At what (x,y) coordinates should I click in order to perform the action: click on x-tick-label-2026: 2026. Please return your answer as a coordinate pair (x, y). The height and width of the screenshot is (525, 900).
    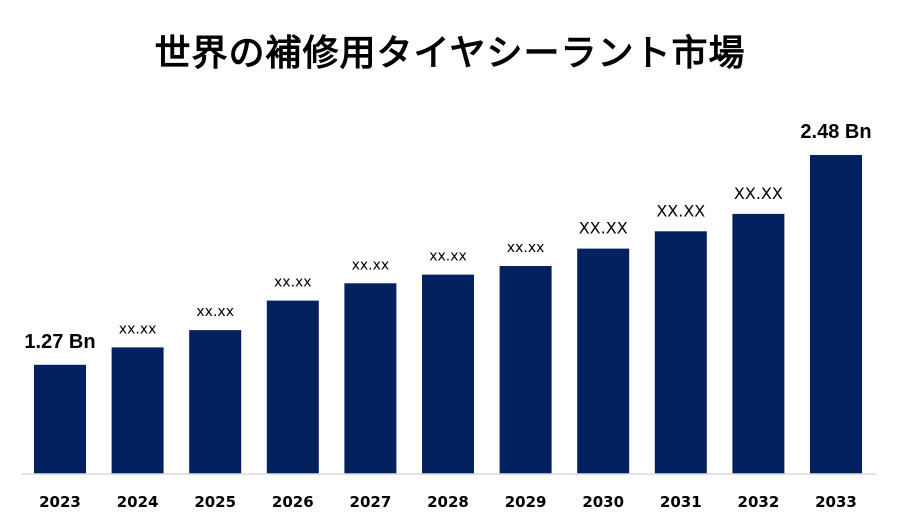
    Looking at the image, I should click on (293, 502).